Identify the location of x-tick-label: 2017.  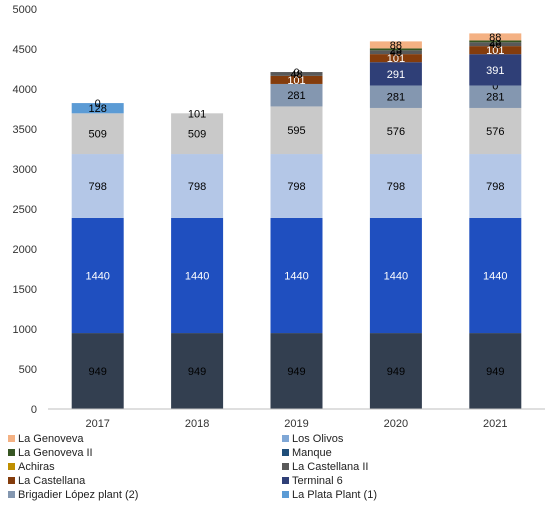
(97, 424).